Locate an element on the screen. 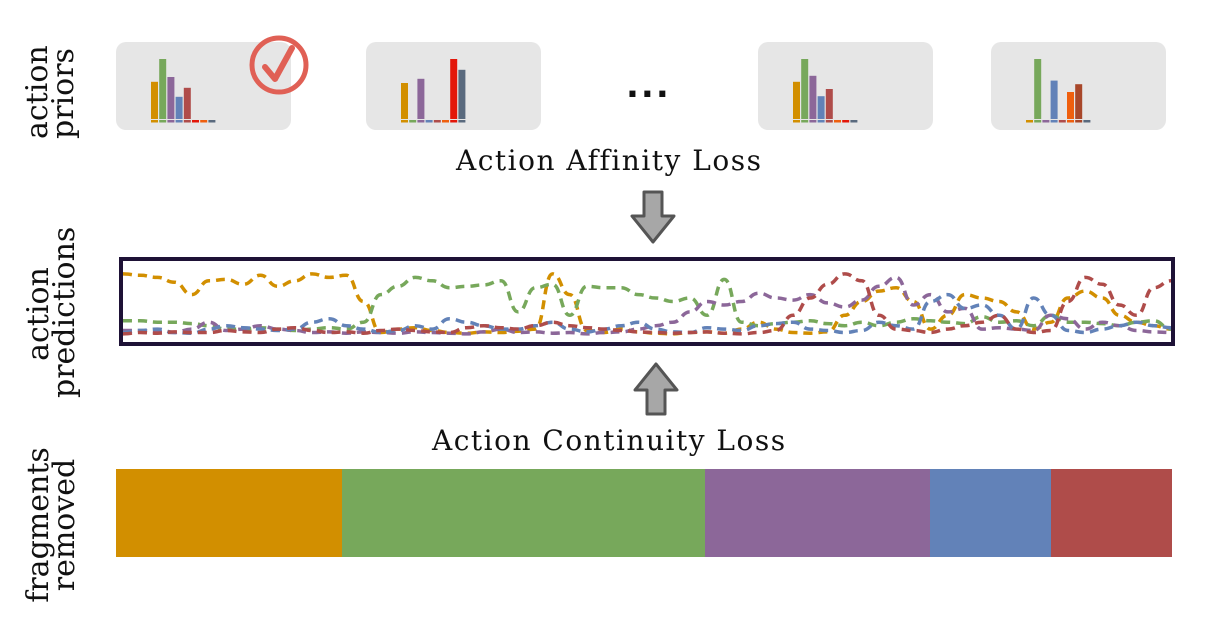  arrow-up-icon is located at coordinates (656, 389).